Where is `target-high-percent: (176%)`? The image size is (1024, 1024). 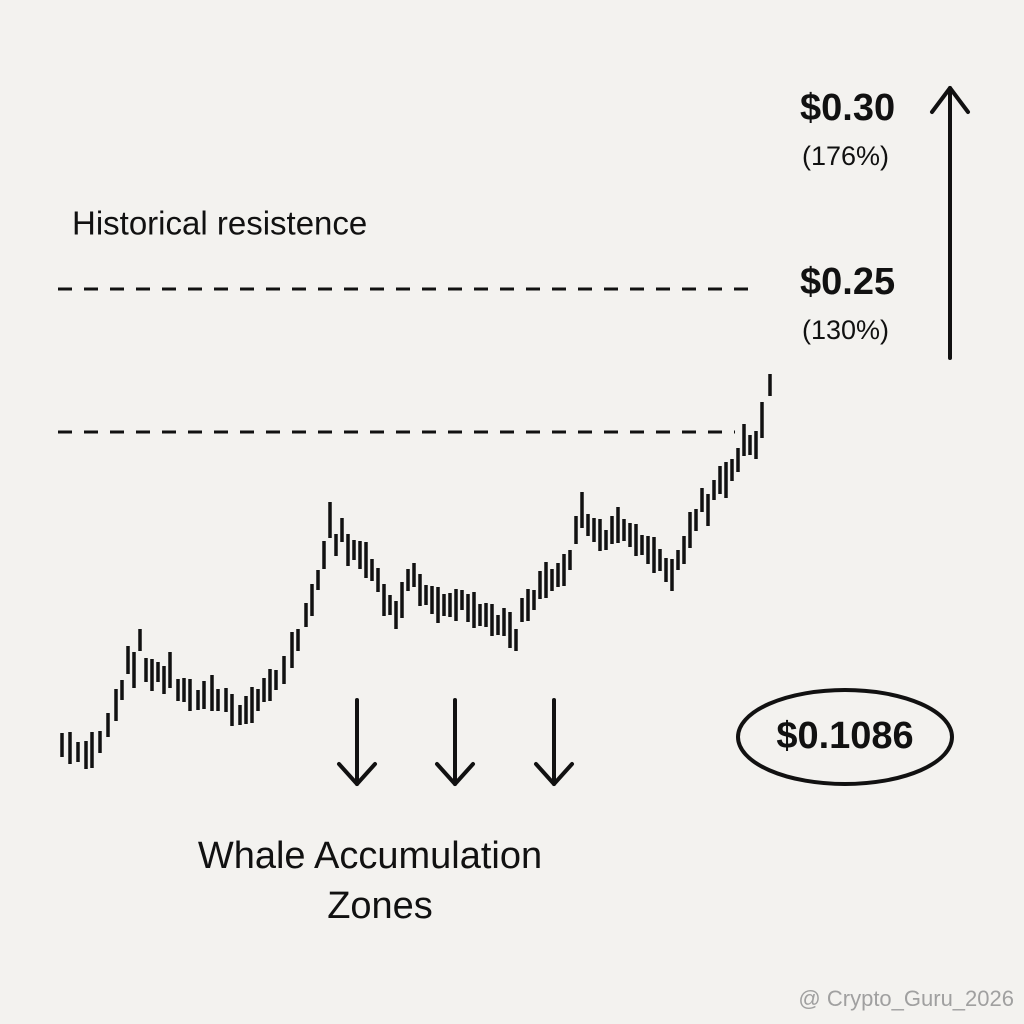
target-high-percent: (176%) is located at coordinates (845, 156).